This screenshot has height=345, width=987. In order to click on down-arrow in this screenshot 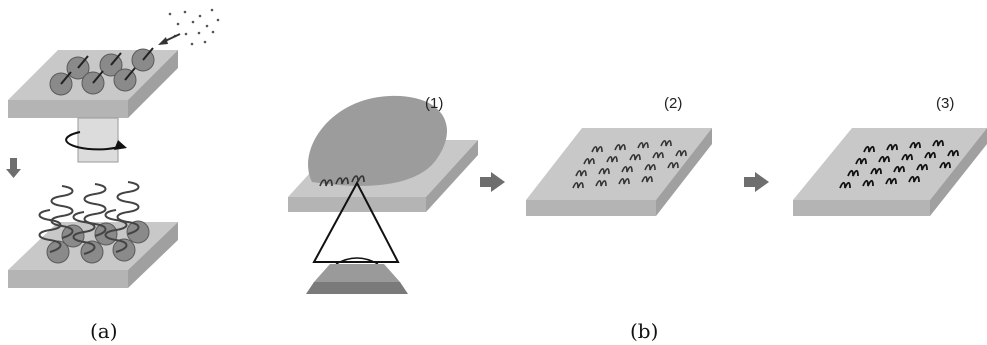, I will do `click(13, 168)`.